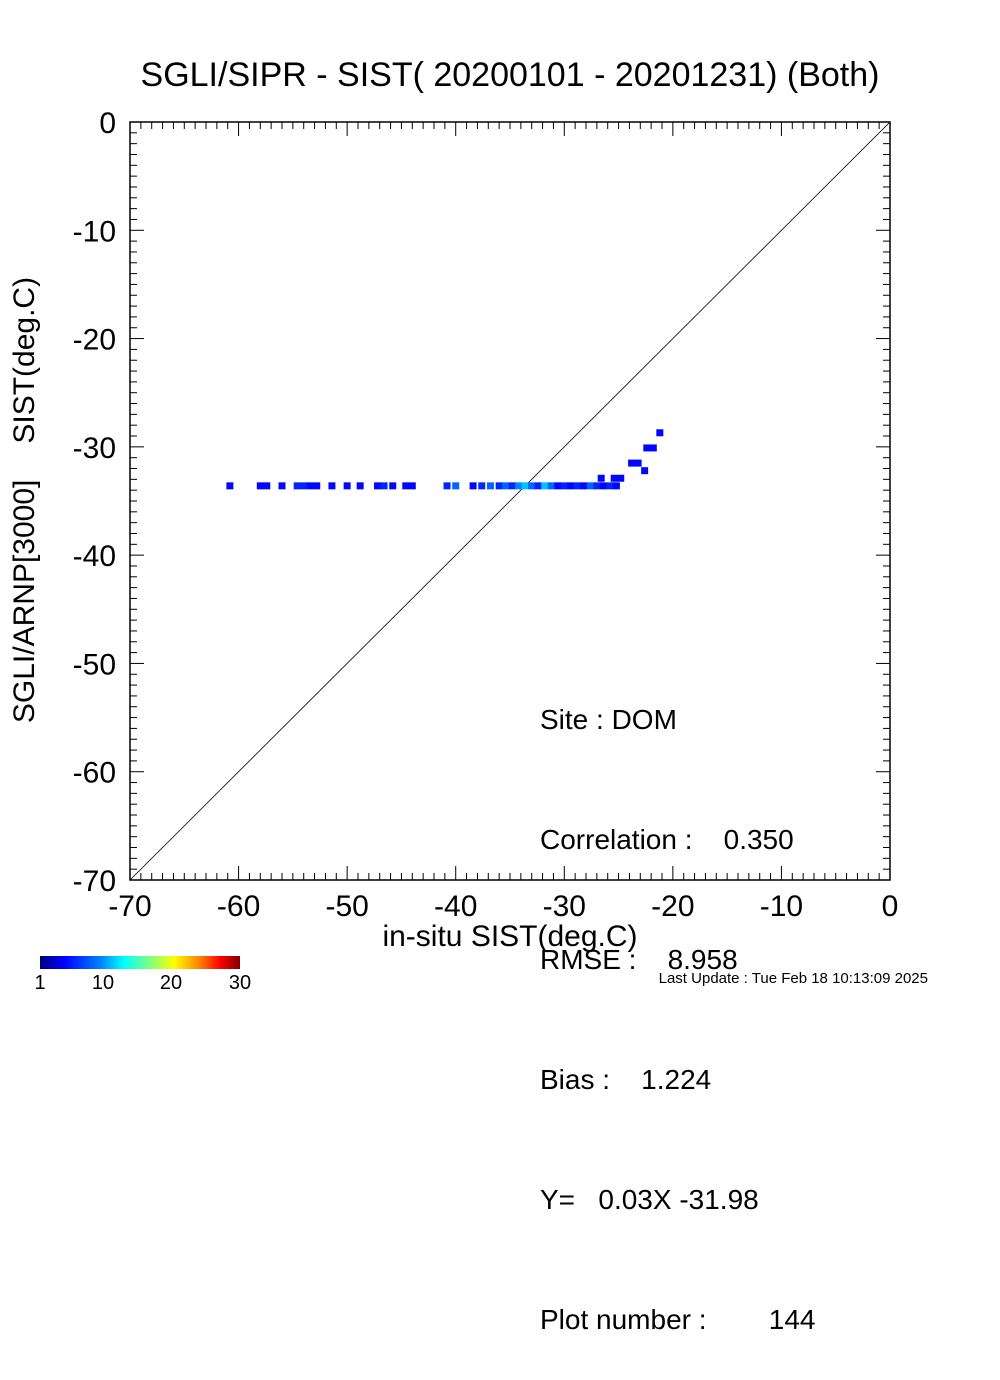 Image resolution: width=1000 pixels, height=1380 pixels. What do you see at coordinates (890, 906) in the screenshot?
I see `x-tick-label: 0` at bounding box center [890, 906].